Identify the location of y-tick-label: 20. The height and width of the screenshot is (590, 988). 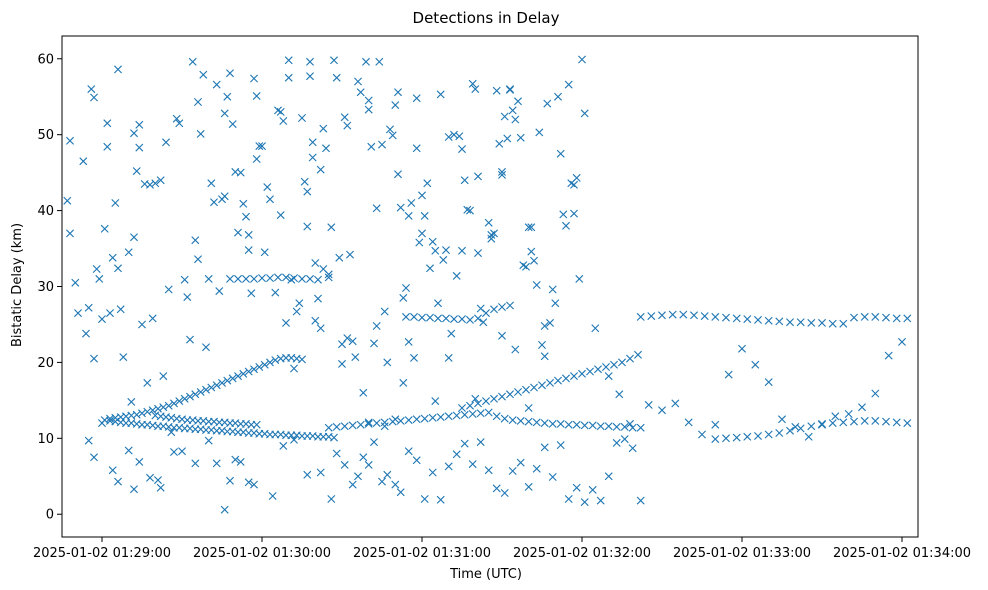
(45, 363).